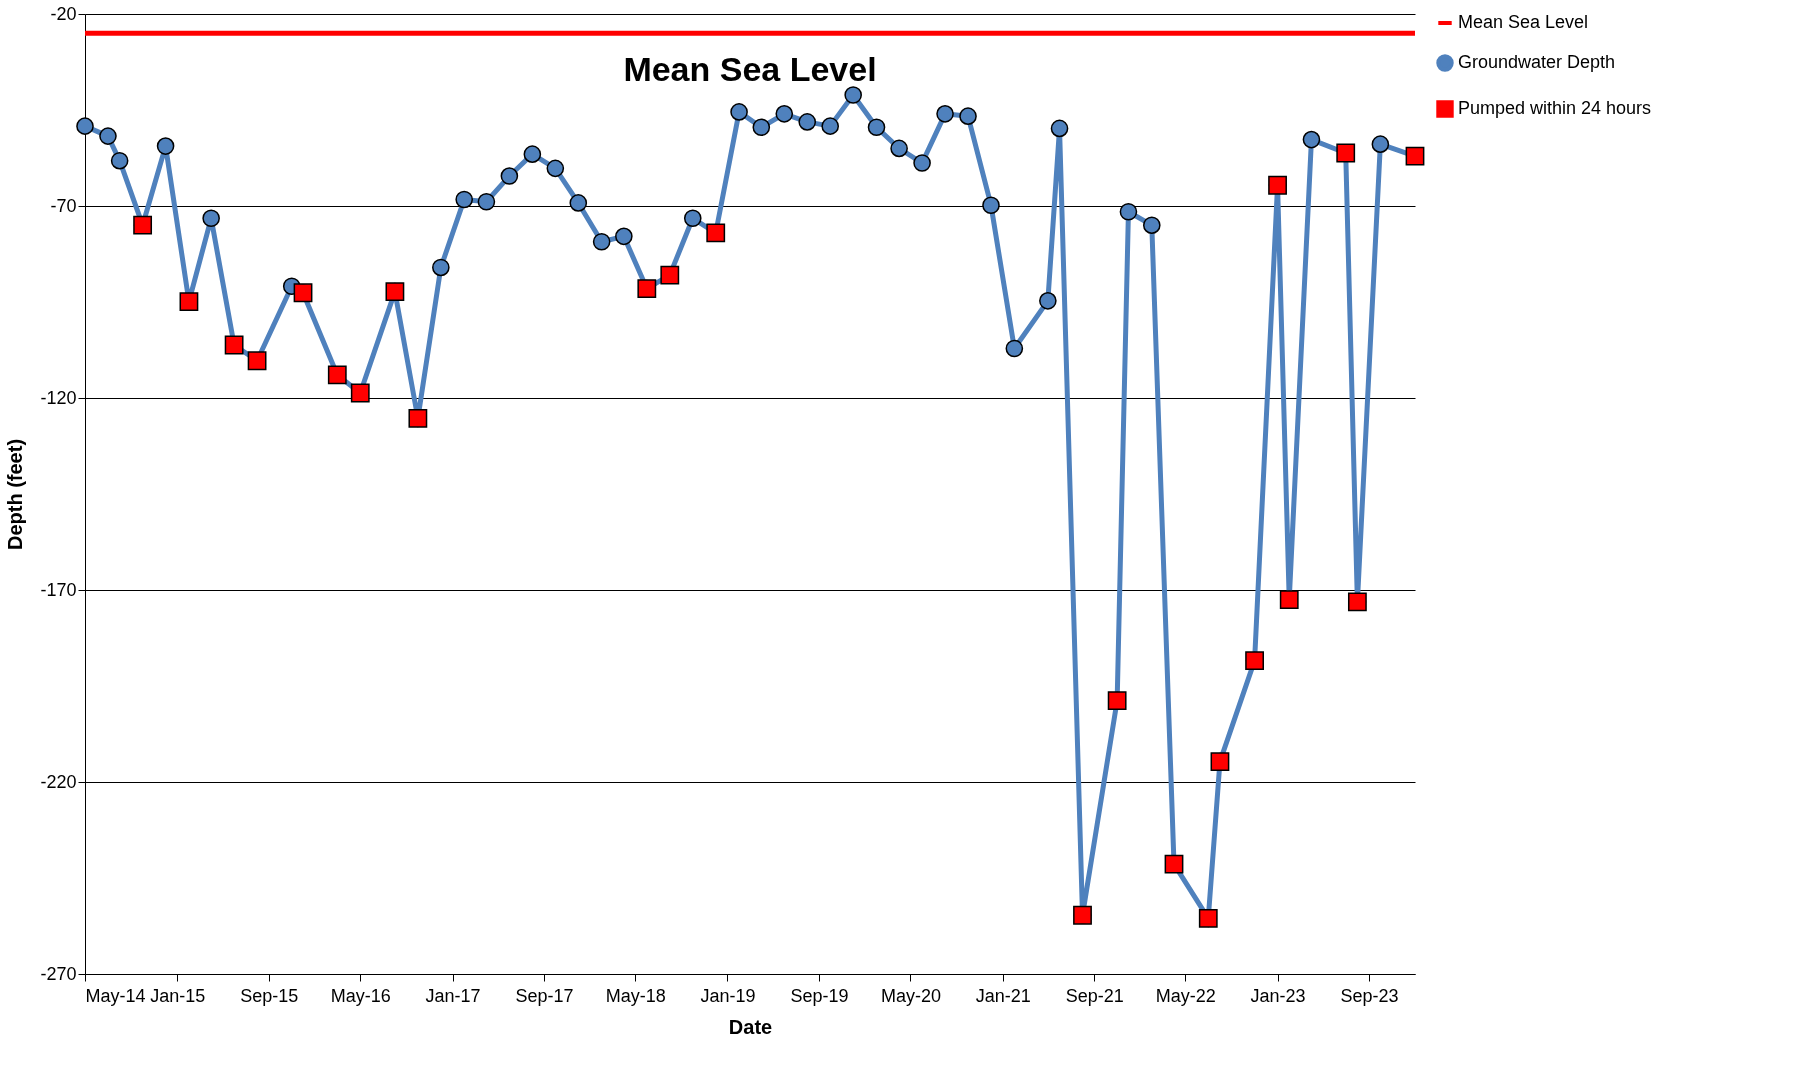 The width and height of the screenshot is (1797, 1091). Describe the element at coordinates (1369, 995) in the screenshot. I see `x-tick-label: Sep-23` at that location.